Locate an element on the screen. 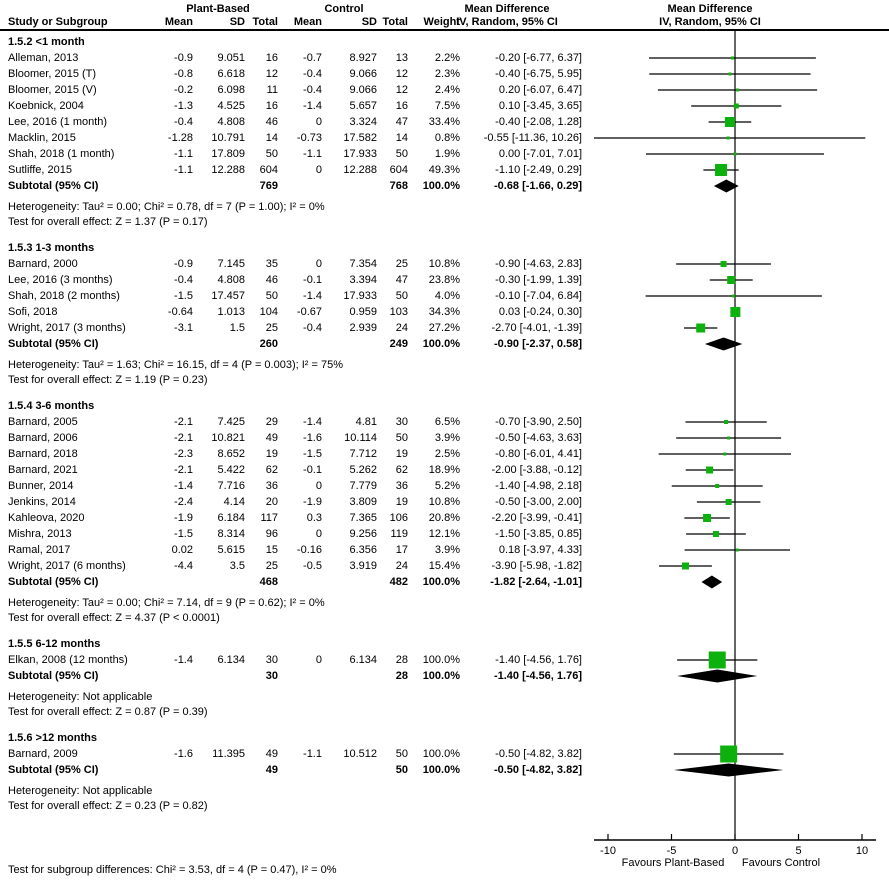 The height and width of the screenshot is (880, 889). cell-mean-plant: -1.3 is located at coordinates (183, 106).